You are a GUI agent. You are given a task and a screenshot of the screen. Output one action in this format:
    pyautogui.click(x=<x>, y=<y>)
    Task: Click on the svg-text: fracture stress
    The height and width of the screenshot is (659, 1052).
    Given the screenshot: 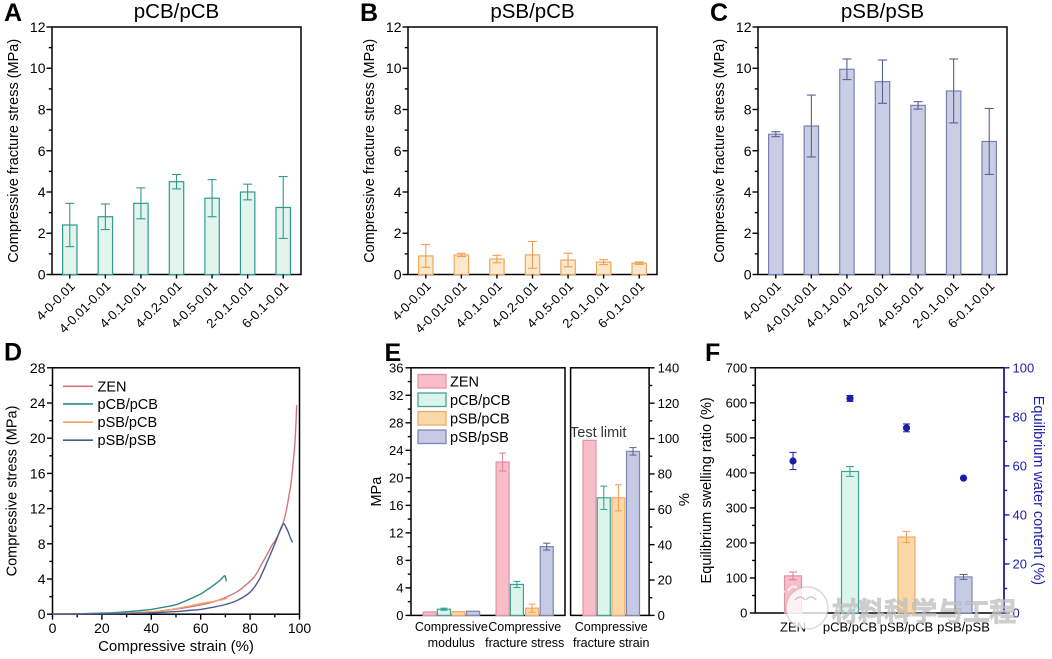 What is the action you would take?
    pyautogui.click(x=524, y=643)
    